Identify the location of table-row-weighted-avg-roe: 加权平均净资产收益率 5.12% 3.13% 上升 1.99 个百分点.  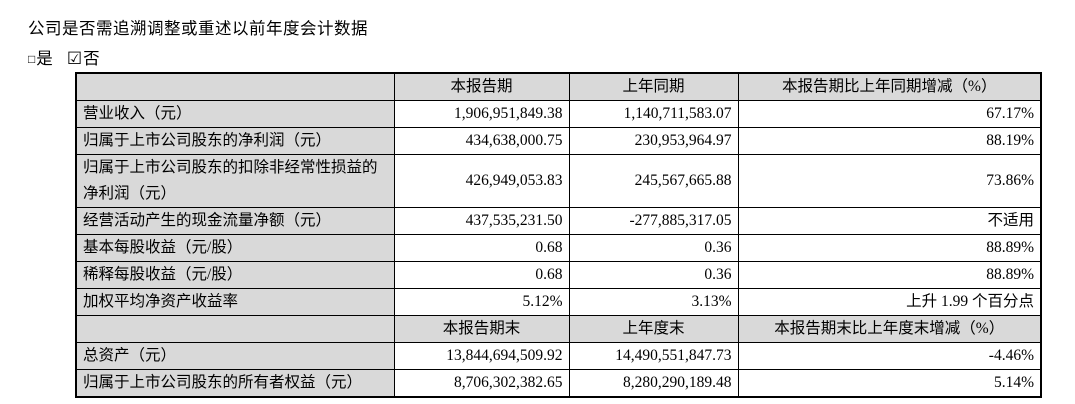
(558, 302).